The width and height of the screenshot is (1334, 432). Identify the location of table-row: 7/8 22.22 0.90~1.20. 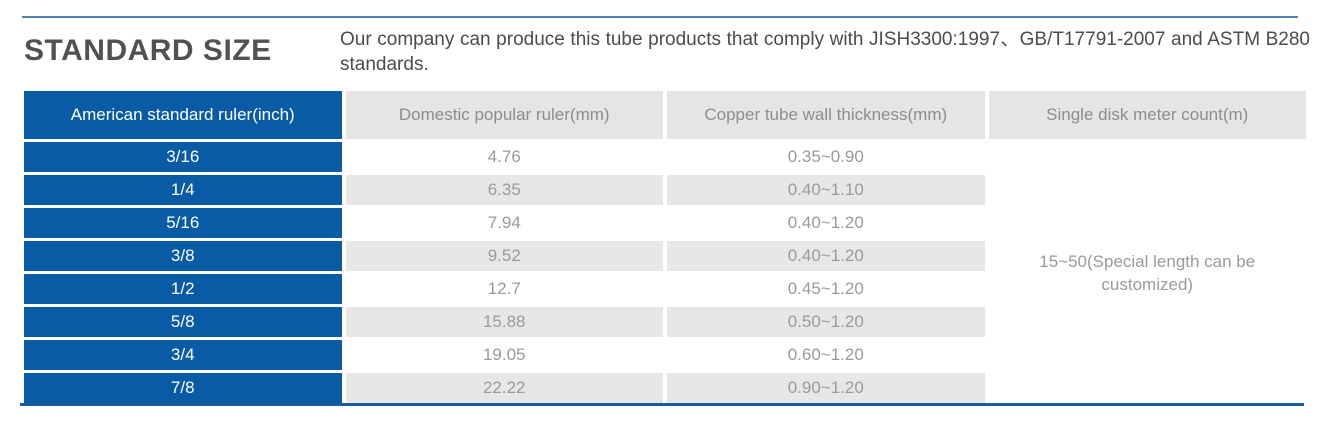
(665, 388).